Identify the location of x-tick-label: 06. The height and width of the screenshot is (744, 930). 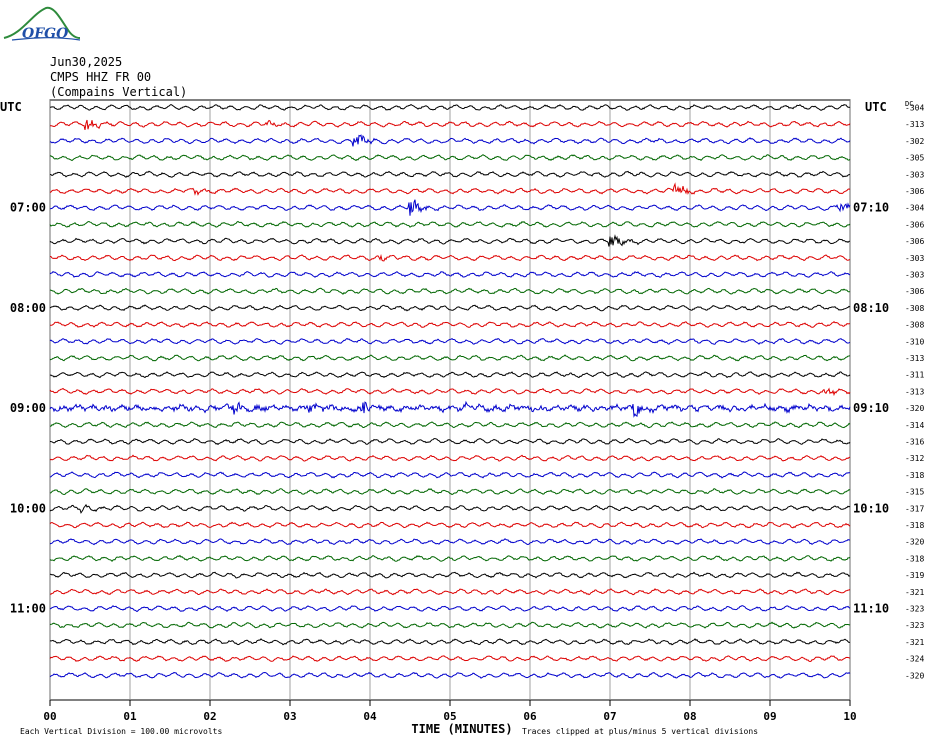
(530, 716).